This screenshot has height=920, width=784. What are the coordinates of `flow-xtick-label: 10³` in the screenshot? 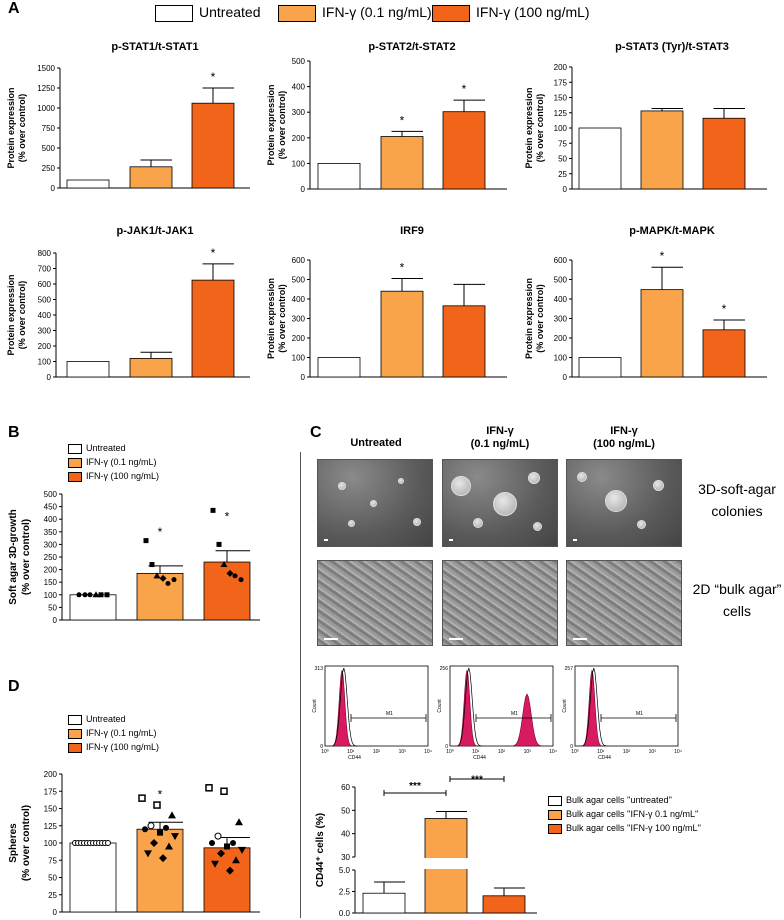 It's located at (403, 752).